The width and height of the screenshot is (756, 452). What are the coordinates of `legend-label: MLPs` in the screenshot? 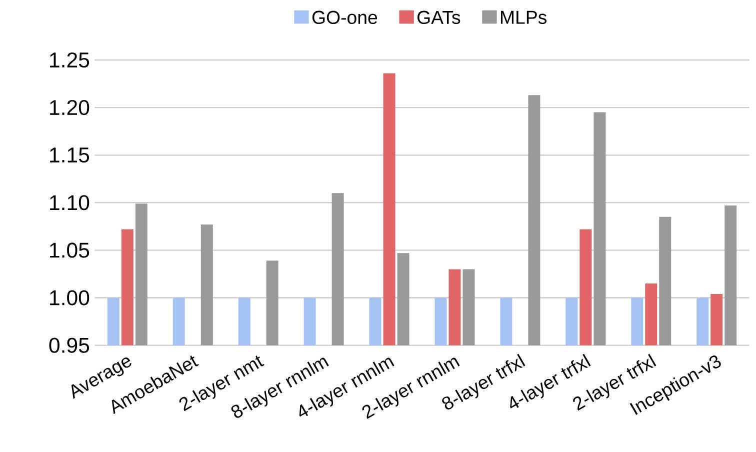 It's located at (523, 17).